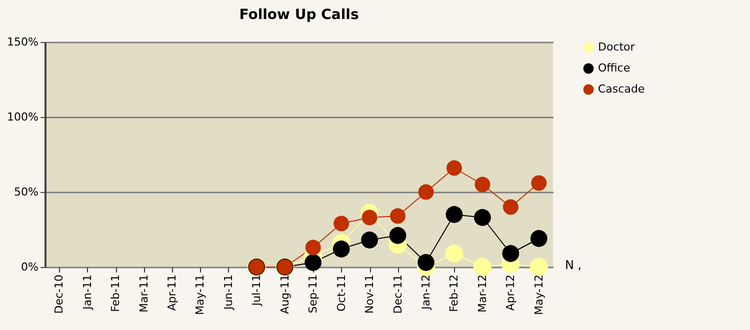 The height and width of the screenshot is (330, 750). Describe the element at coordinates (172, 292) in the screenshot. I see `x-tick-label: Apr-11` at that location.